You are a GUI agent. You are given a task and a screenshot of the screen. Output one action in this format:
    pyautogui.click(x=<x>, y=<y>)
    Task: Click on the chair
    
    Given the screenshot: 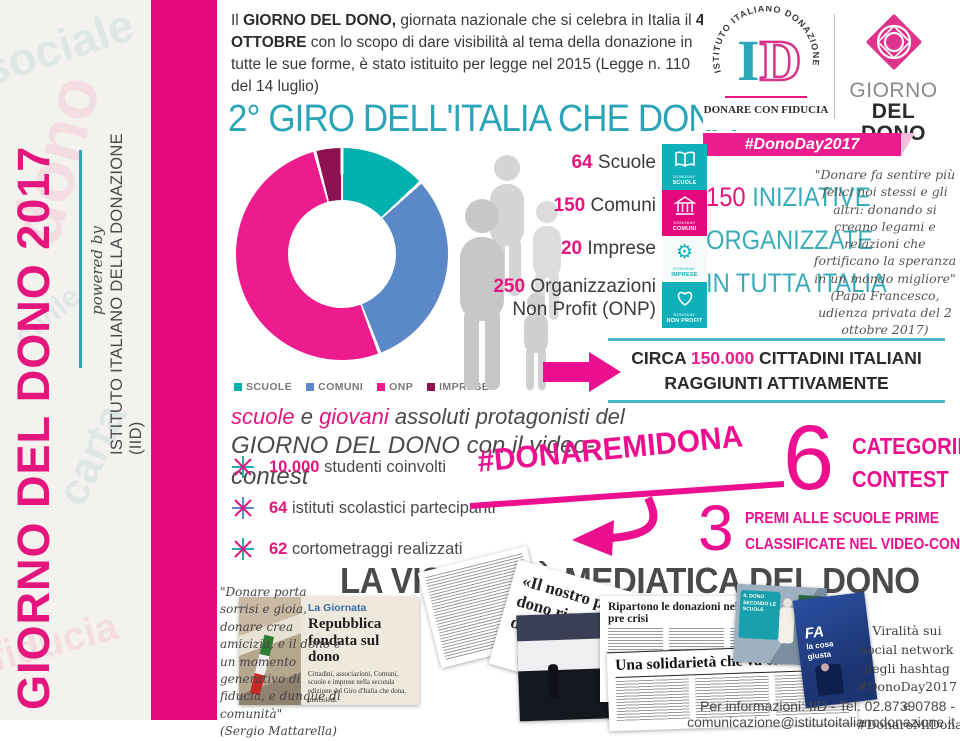 What is the action you would take?
    pyautogui.click(x=829, y=680)
    